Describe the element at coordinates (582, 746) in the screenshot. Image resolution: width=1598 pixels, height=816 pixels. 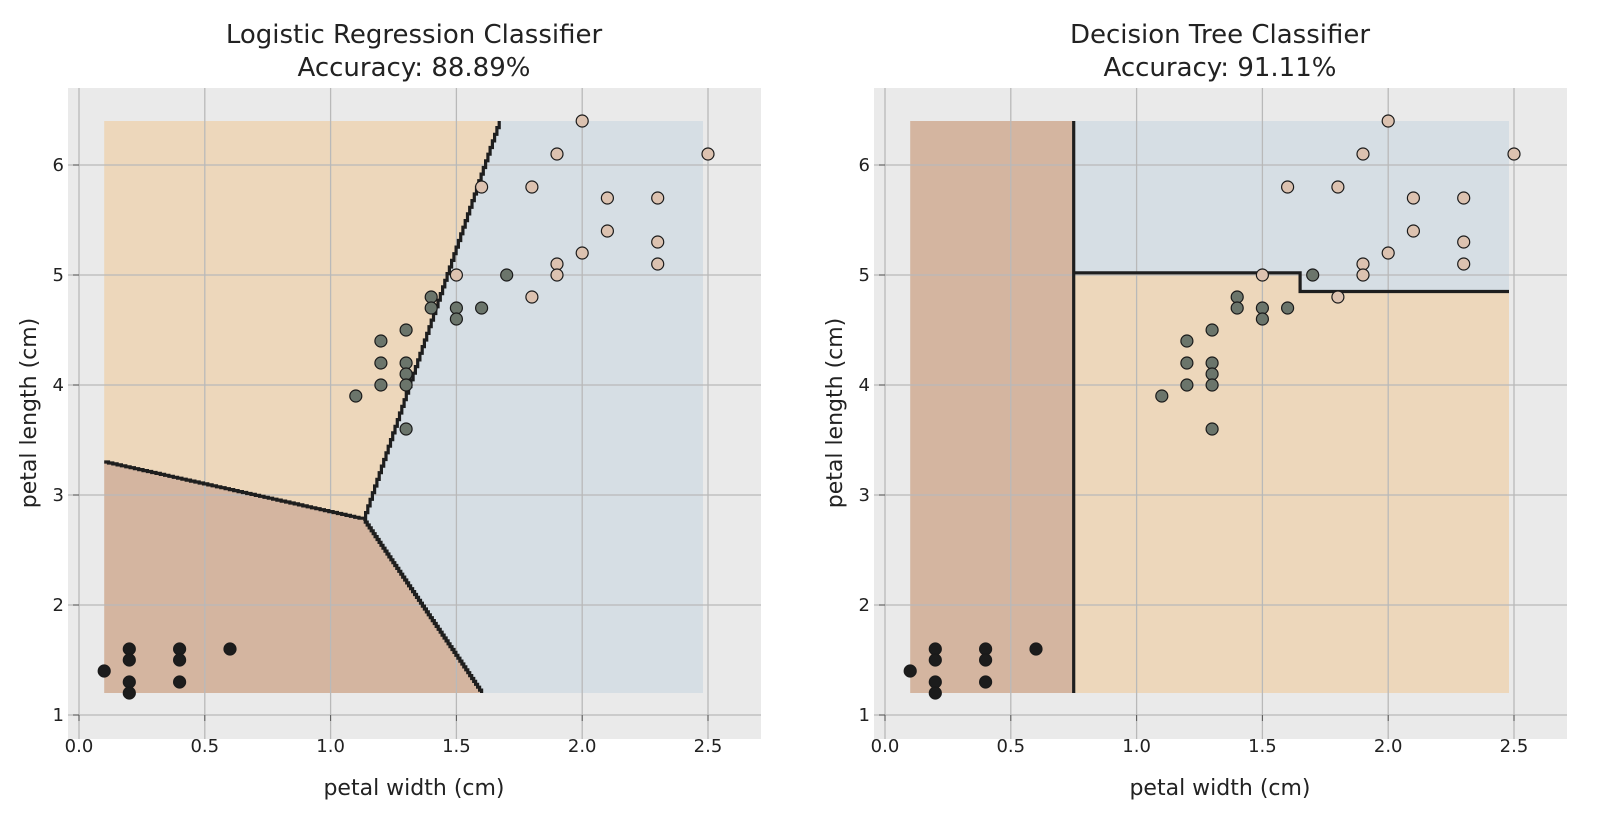
I see `x-tick-label: 2.0` at that location.